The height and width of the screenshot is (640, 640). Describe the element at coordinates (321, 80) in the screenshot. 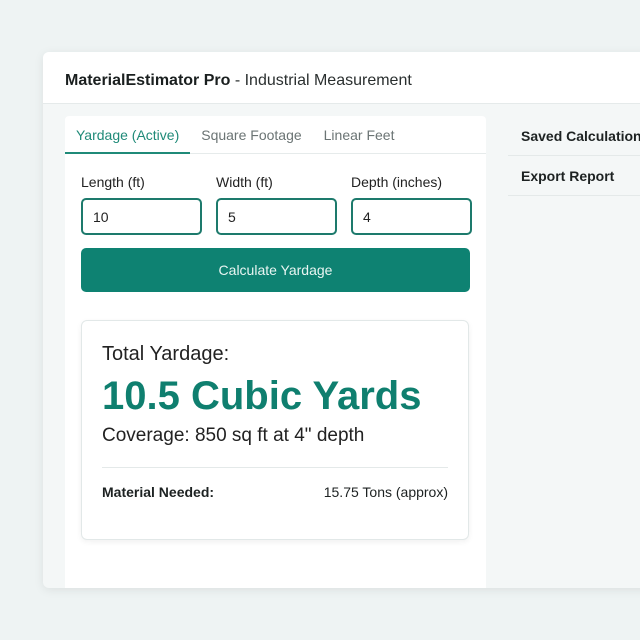

I see `app-subtitle: - Industrial Measurement` at that location.